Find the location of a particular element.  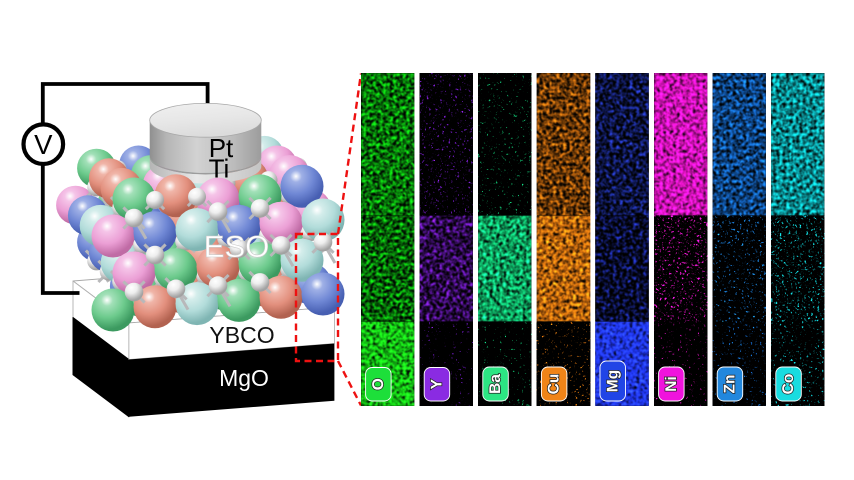

svg-text: Mg is located at coordinates (612, 381).